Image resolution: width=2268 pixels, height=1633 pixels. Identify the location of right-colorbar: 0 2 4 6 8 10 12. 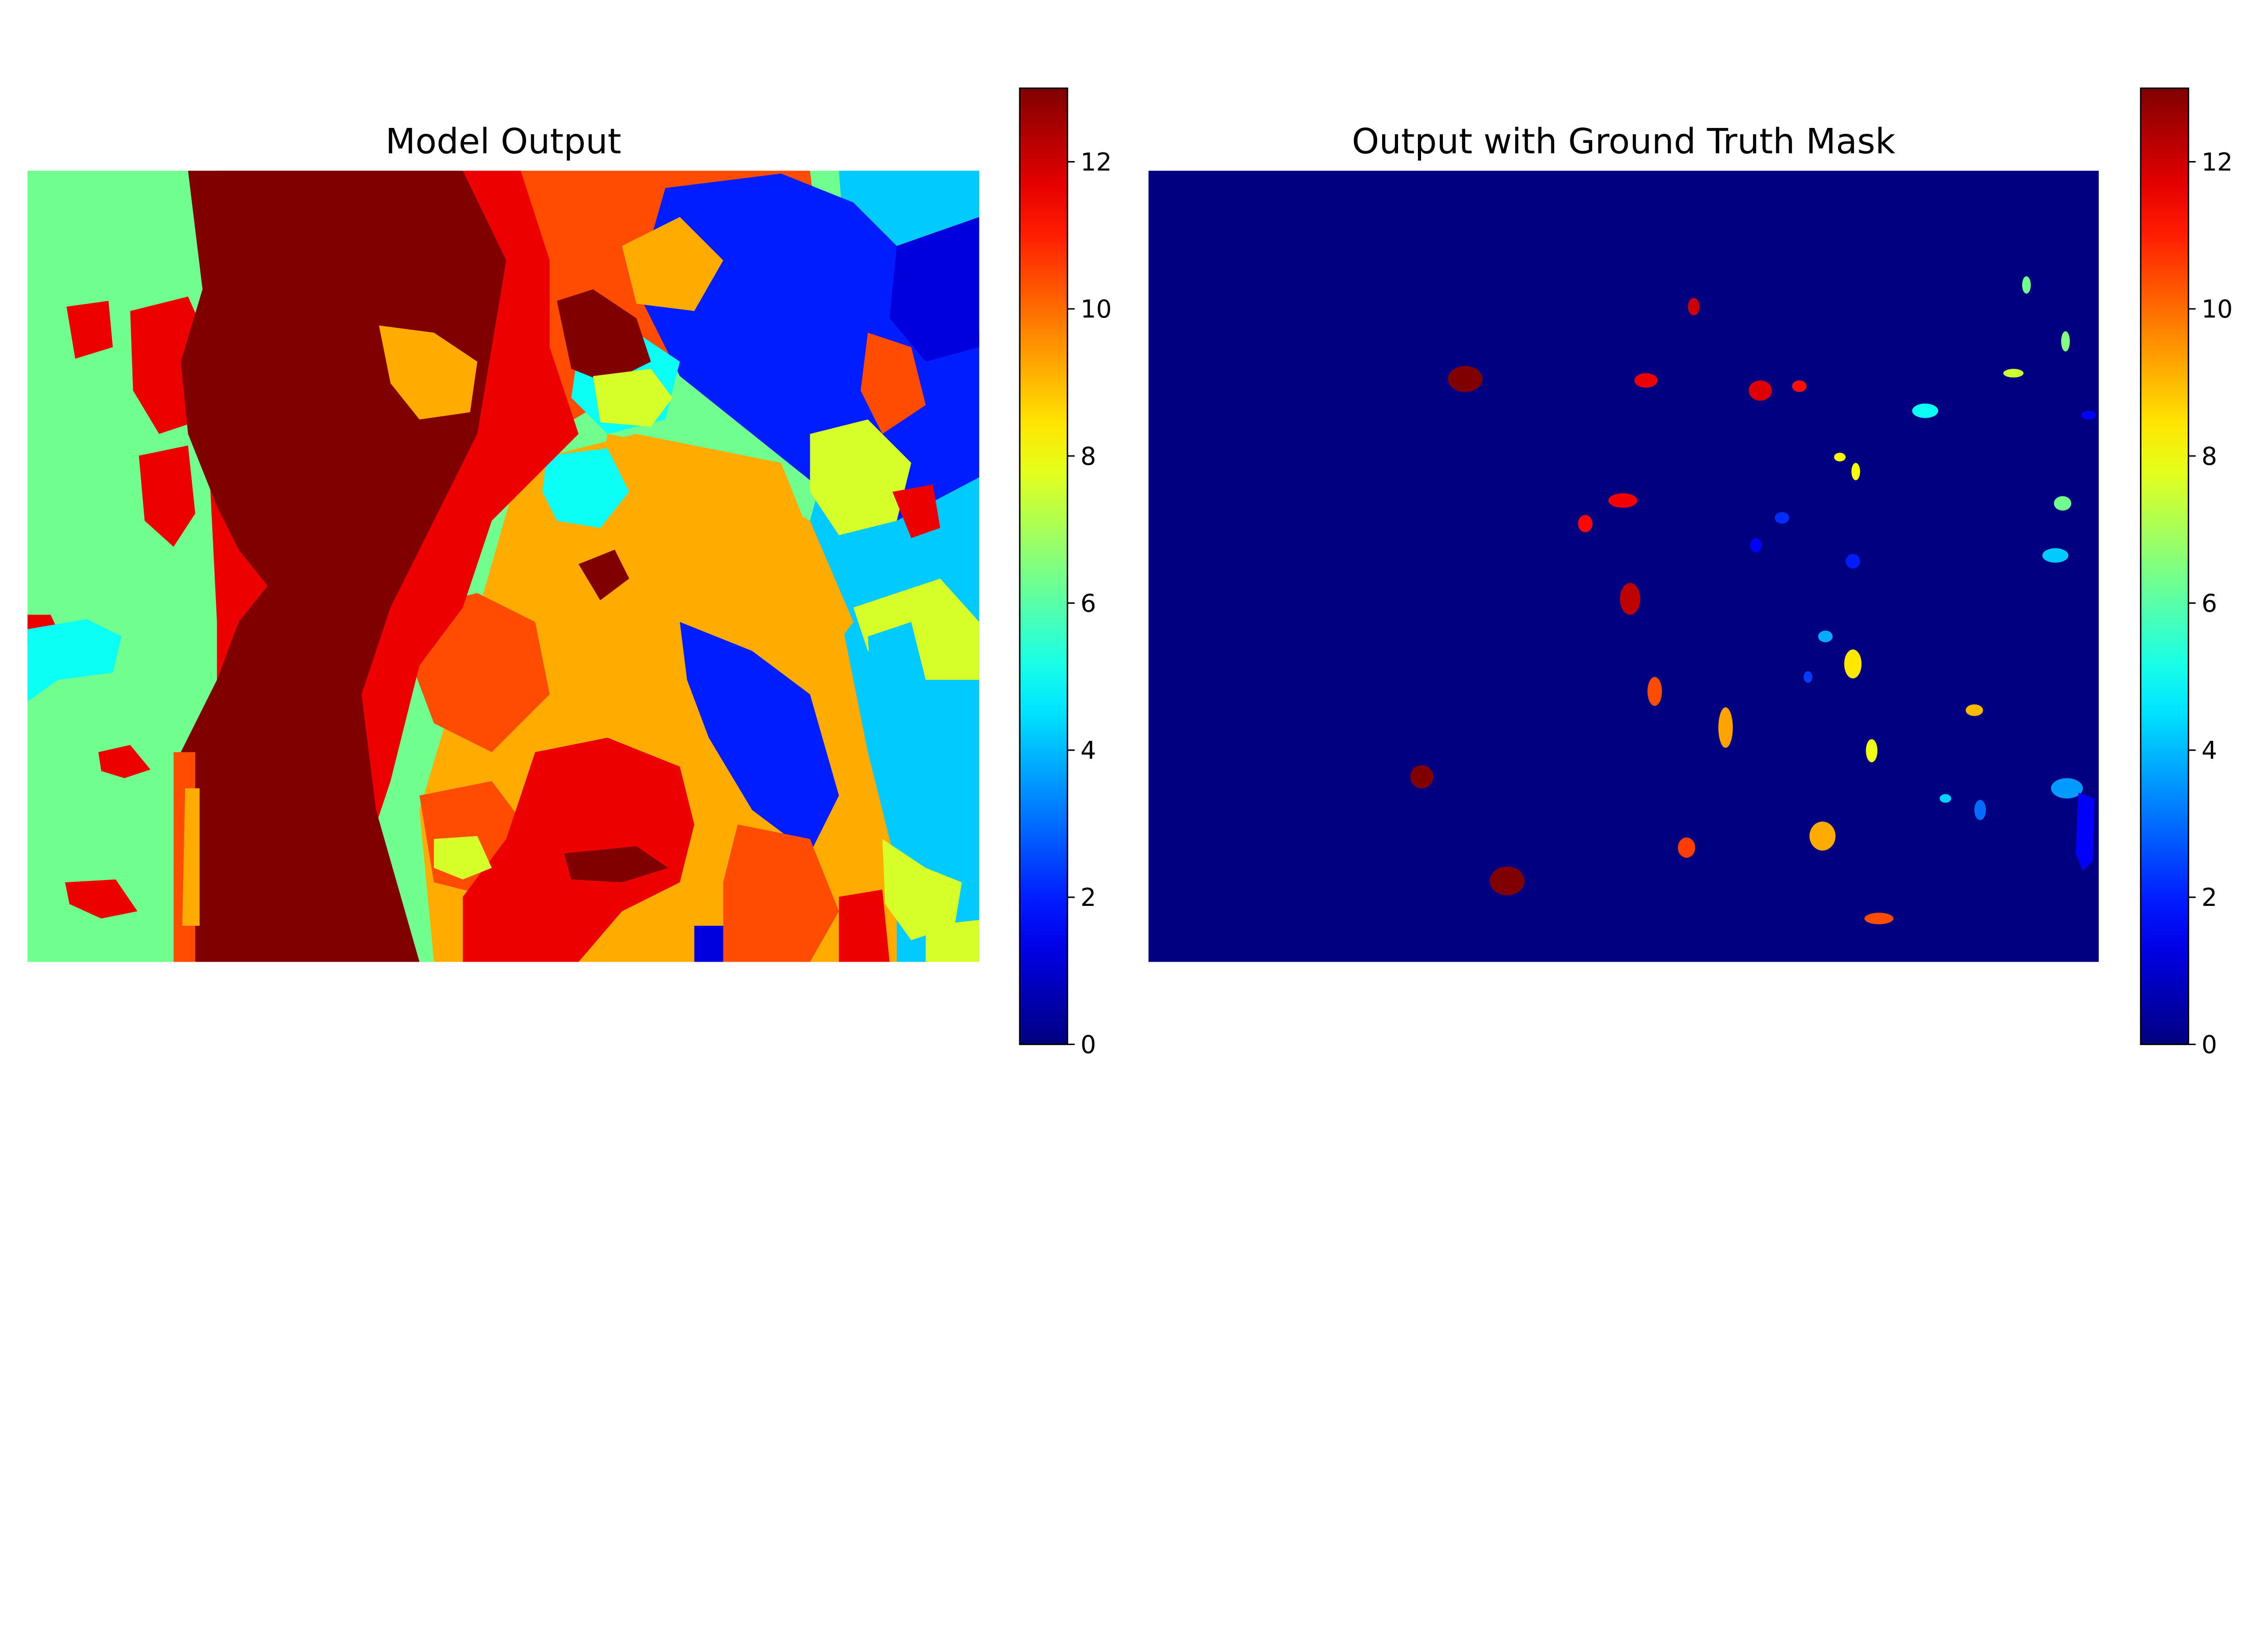
(2186, 573).